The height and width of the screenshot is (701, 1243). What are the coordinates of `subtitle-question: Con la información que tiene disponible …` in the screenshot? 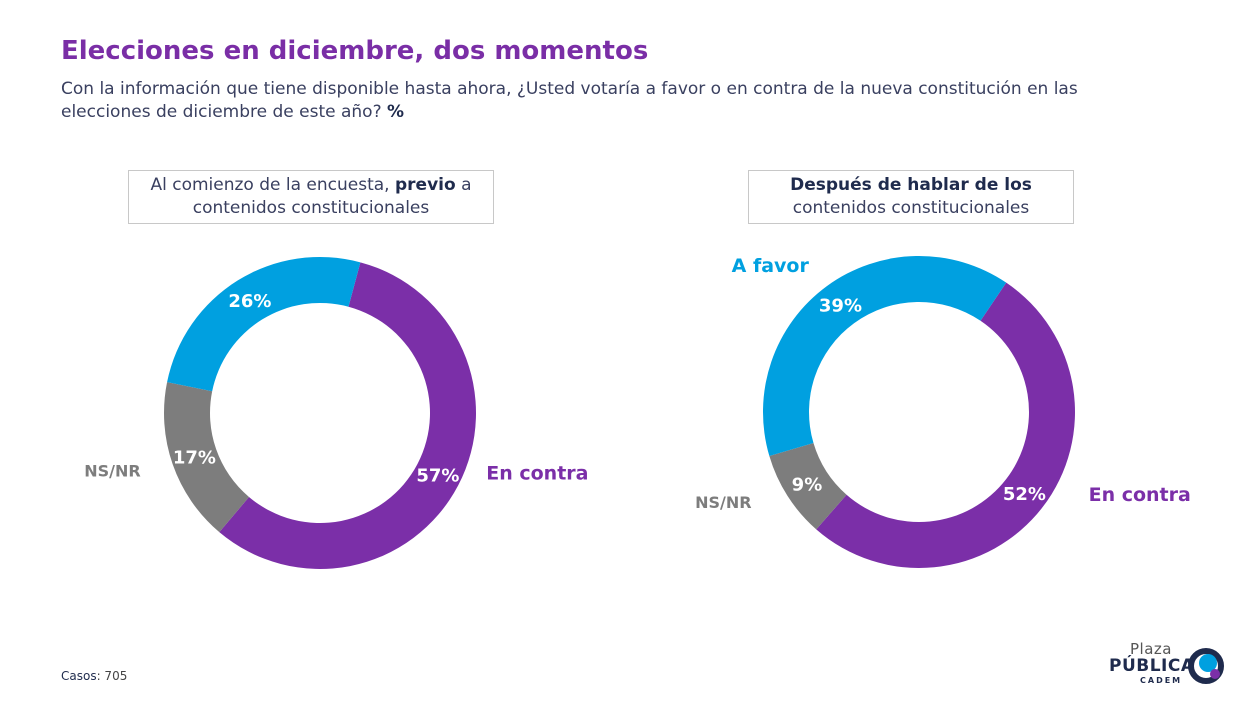 It's located at (569, 100).